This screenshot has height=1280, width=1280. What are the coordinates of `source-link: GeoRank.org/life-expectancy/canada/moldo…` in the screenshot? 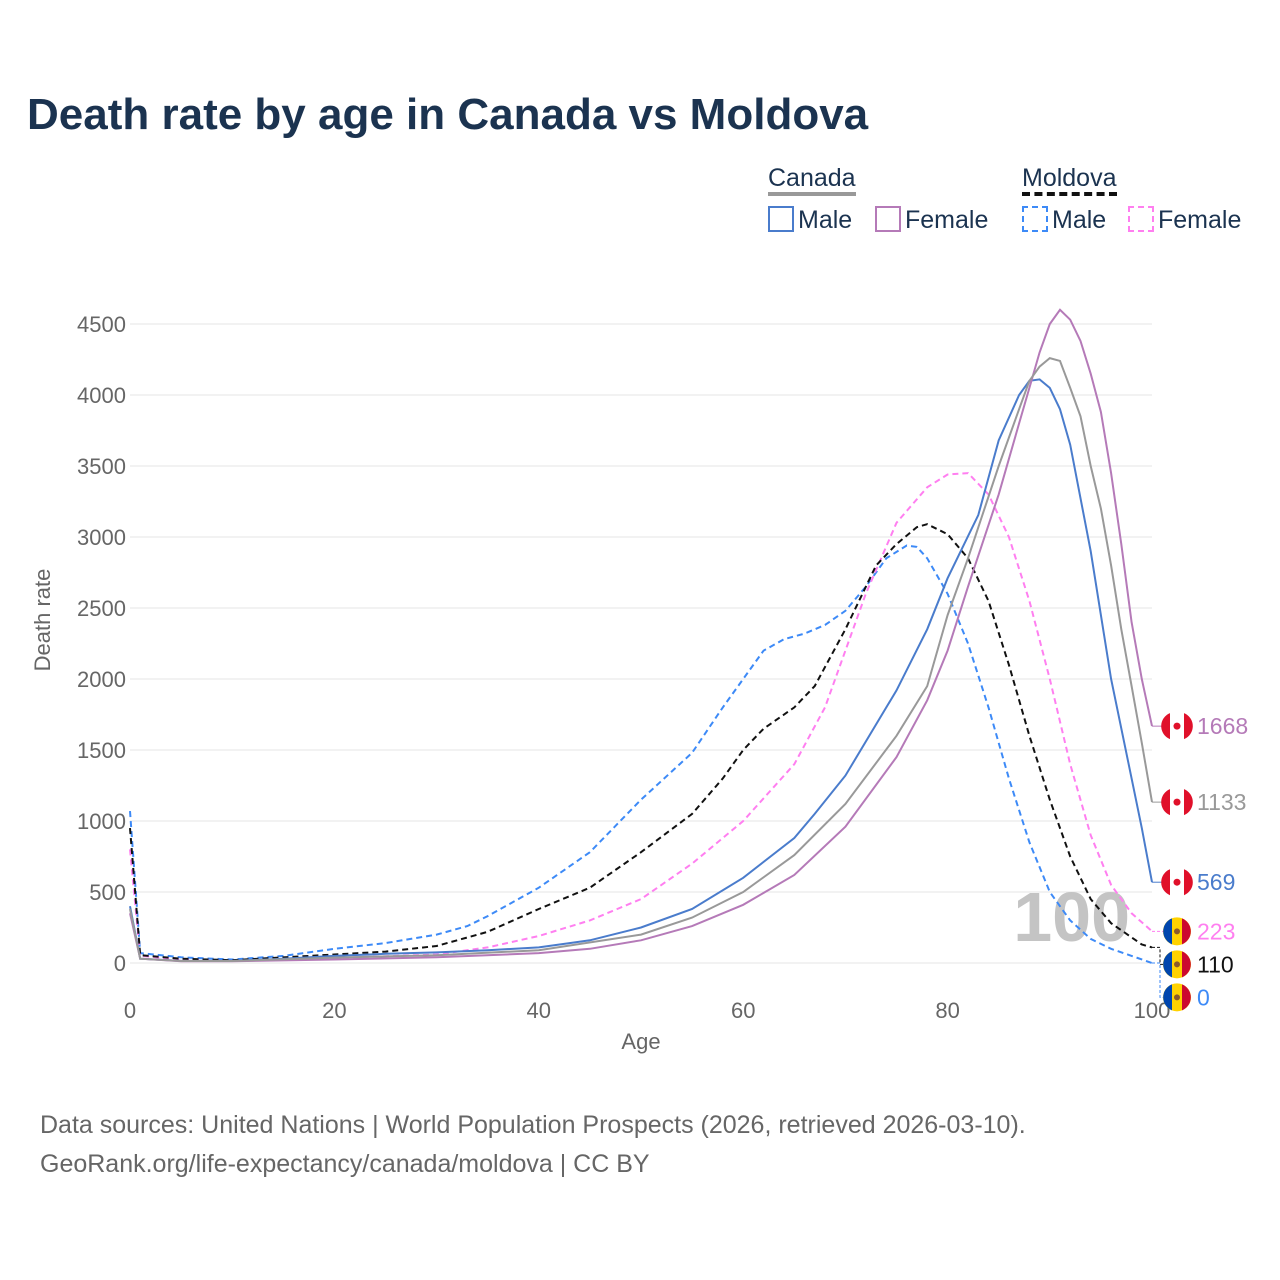 It's located at (345, 1164).